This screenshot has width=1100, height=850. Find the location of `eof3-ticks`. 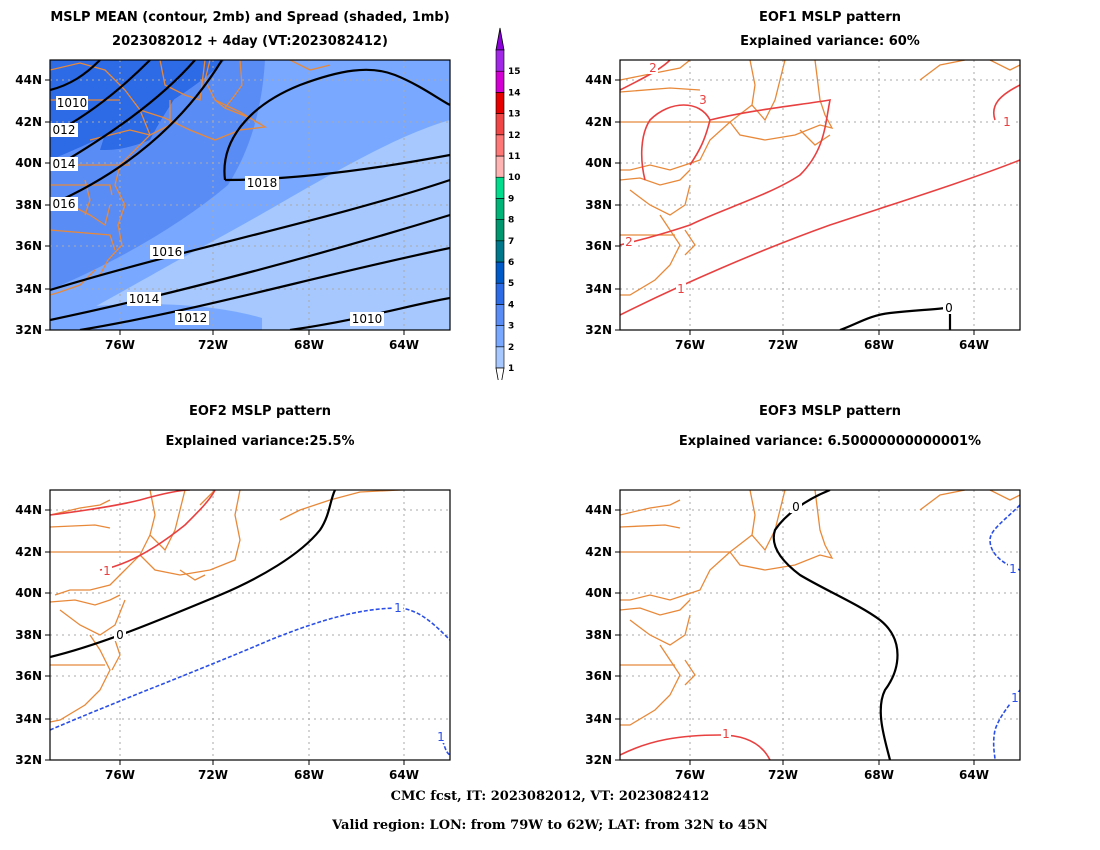

eof3-ticks is located at coordinates (795, 637).